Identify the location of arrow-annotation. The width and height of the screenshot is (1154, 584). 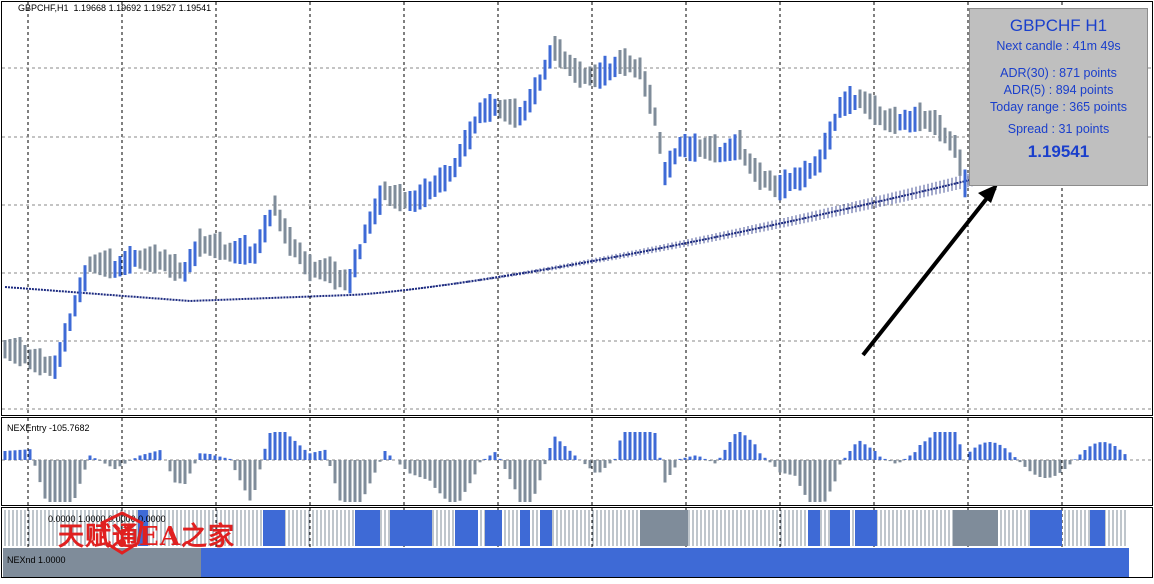
(929, 271).